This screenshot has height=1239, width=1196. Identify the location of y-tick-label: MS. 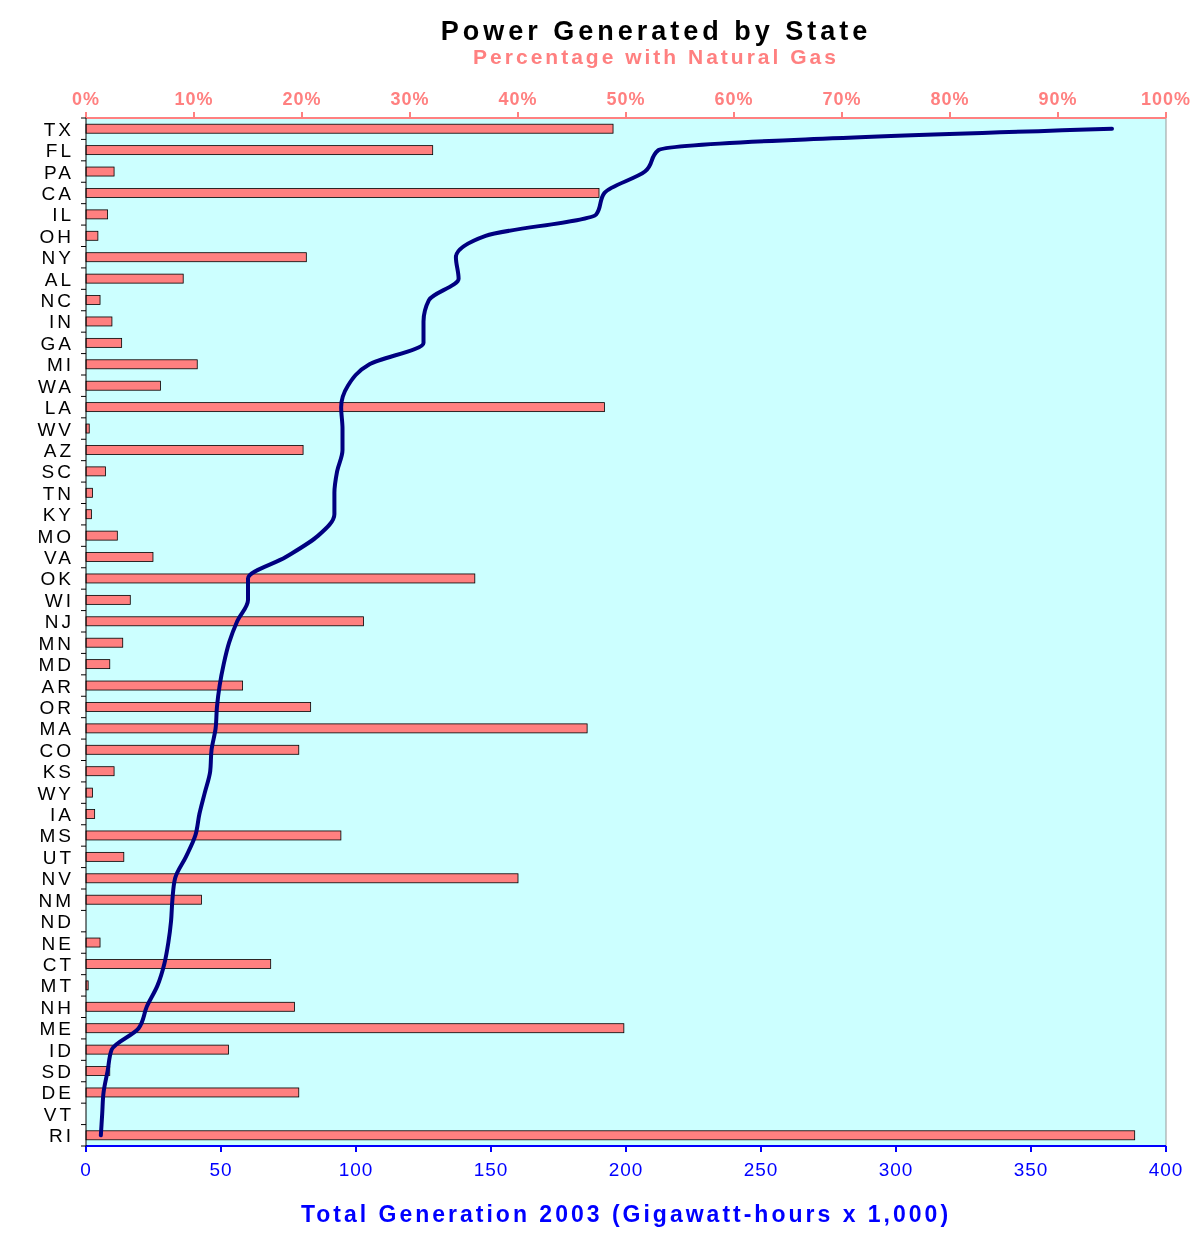
(56, 836).